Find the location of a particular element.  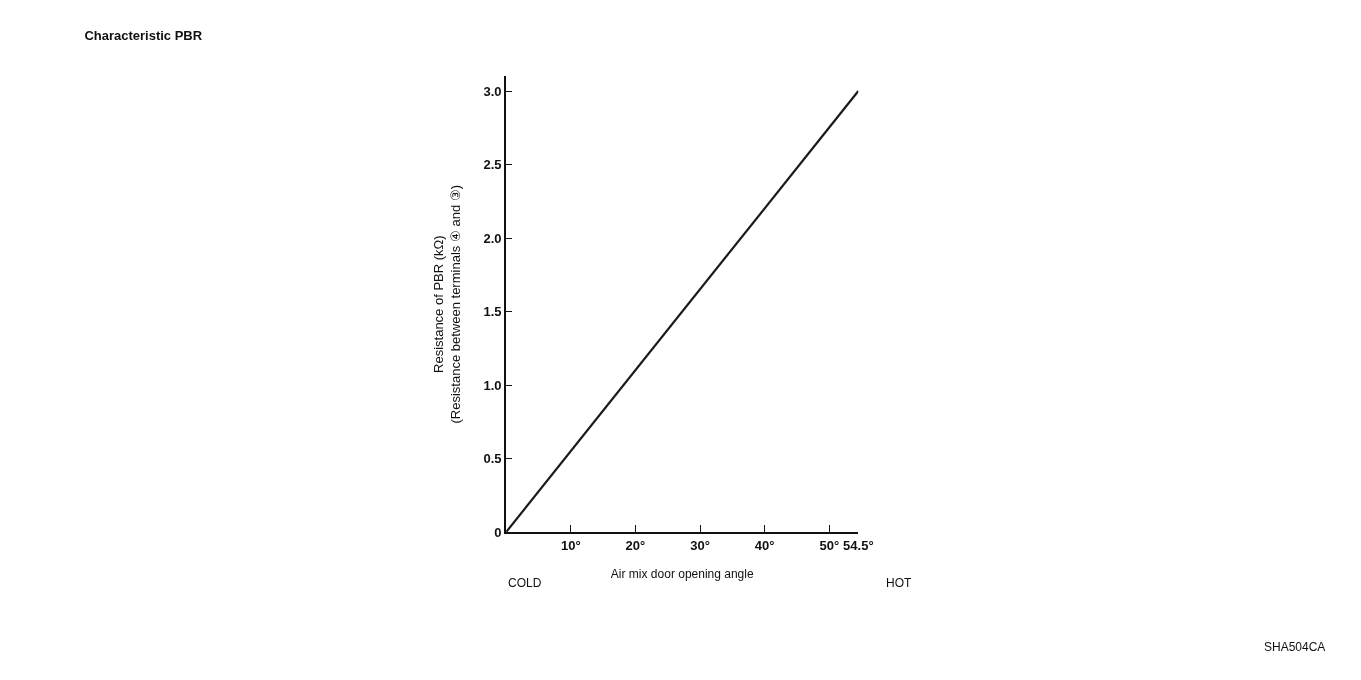

y-tick-label: 2.0 is located at coordinates (492, 238).